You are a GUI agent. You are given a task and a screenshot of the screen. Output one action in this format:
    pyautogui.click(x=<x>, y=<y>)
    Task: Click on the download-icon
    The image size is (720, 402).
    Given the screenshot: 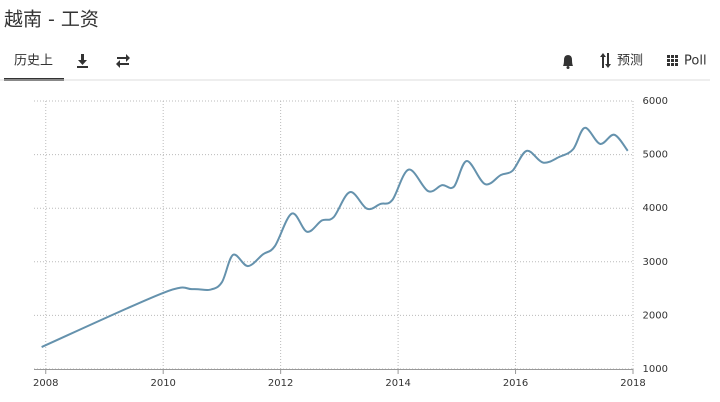 What is the action you would take?
    pyautogui.click(x=82, y=61)
    